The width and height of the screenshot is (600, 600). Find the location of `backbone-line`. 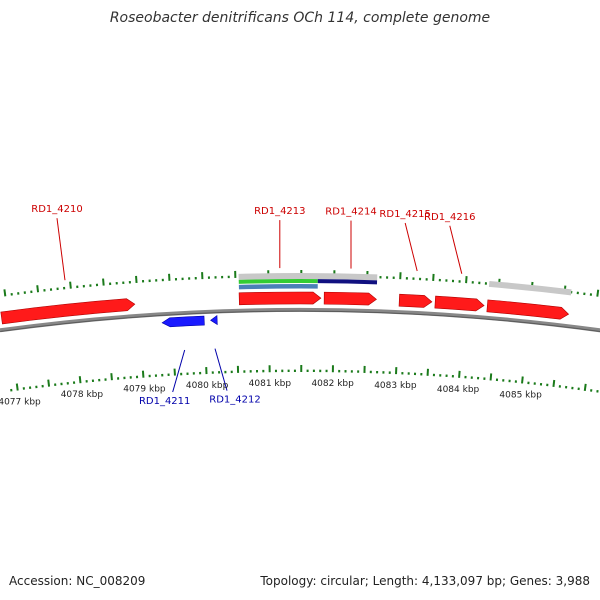

backbone-line is located at coordinates (300, 320).